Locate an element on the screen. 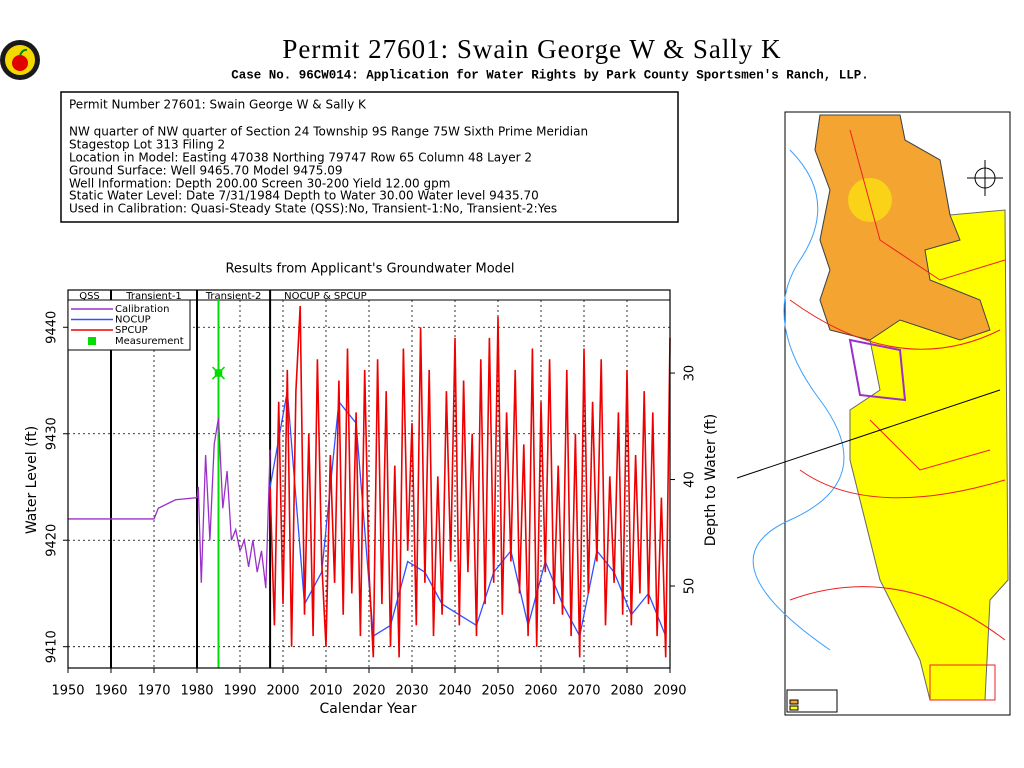  x-tick-label: 2080 is located at coordinates (626, 691).